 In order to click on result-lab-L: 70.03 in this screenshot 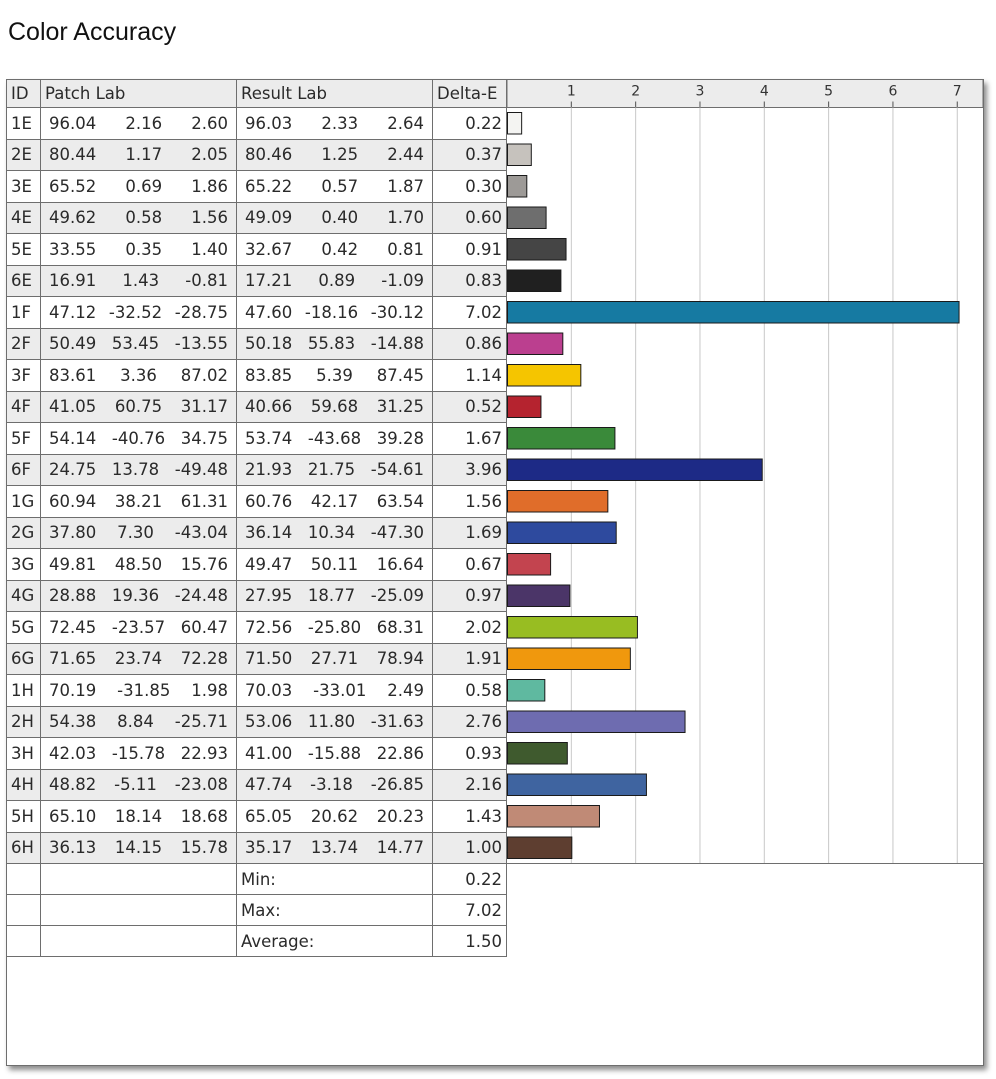, I will do `click(269, 690)`.